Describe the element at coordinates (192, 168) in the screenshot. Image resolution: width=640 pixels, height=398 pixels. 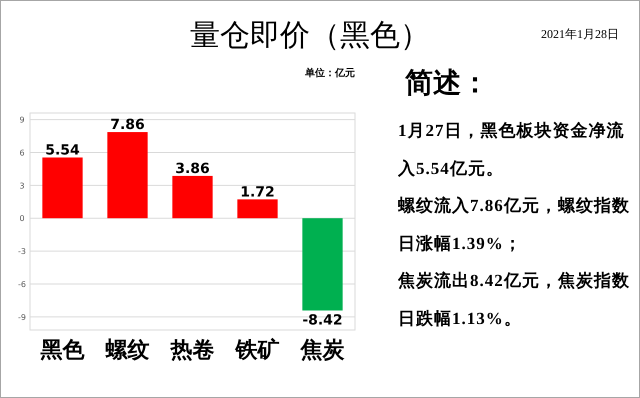
I see `data-label: 3.86` at that location.